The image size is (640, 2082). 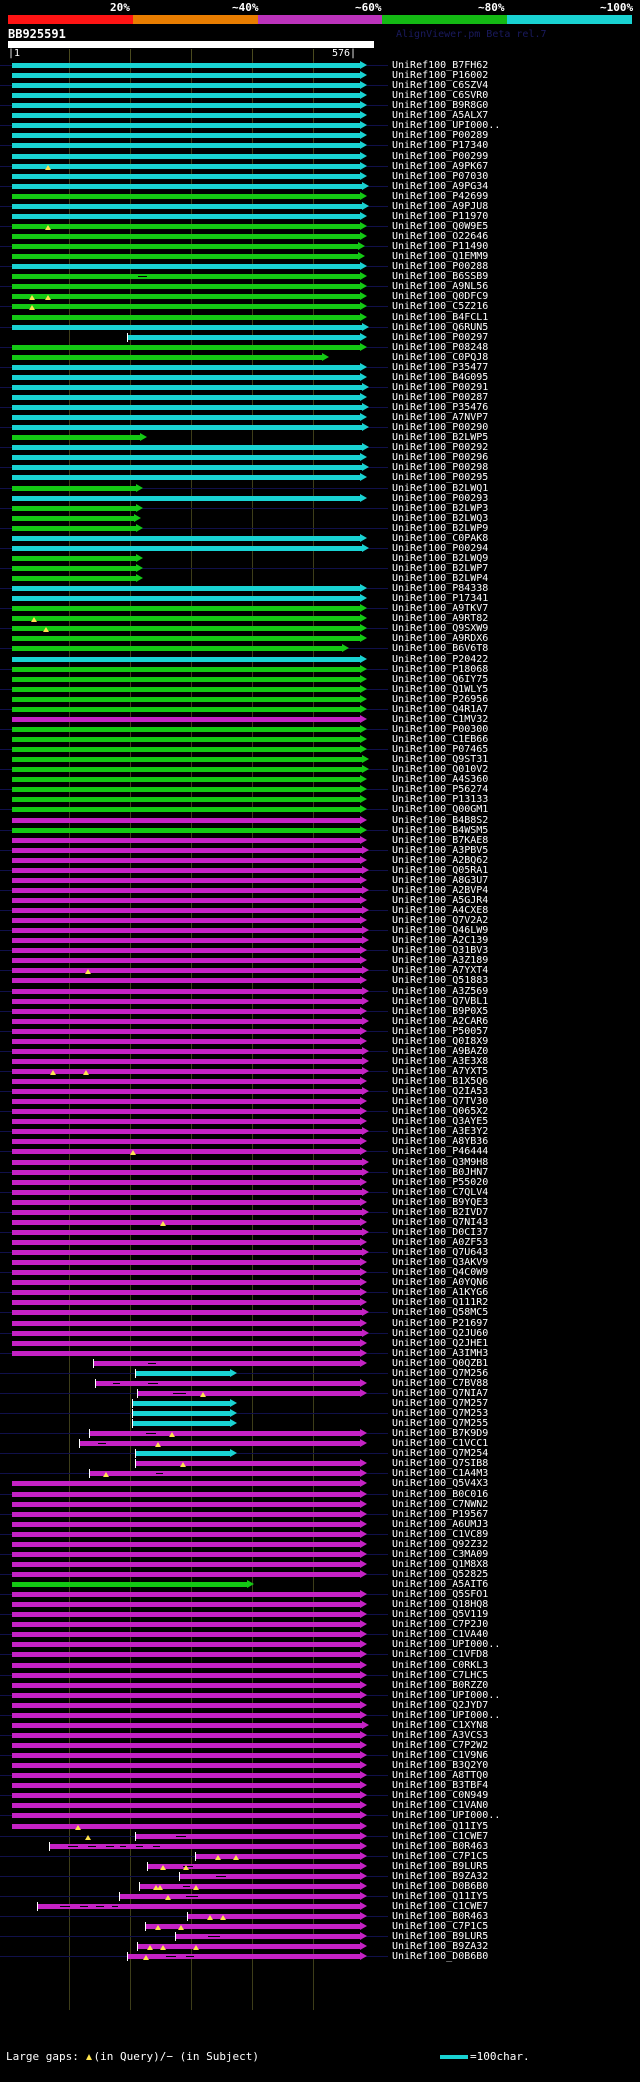 I want to click on subject-label: UniRef100_B1X5Q6, so click(x=440, y=1082).